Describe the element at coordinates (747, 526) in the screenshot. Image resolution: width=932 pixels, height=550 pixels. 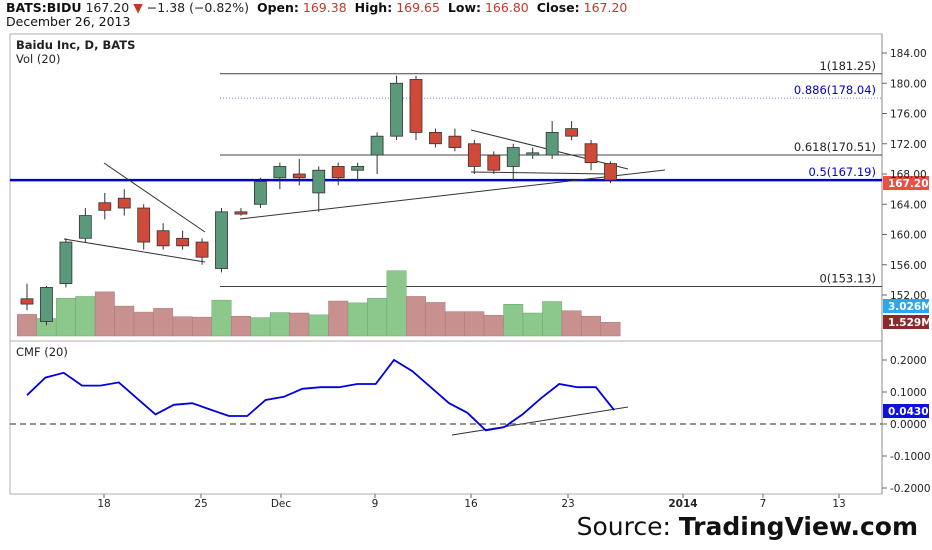
I see `source-credit: Source: TradingView.com` at that location.